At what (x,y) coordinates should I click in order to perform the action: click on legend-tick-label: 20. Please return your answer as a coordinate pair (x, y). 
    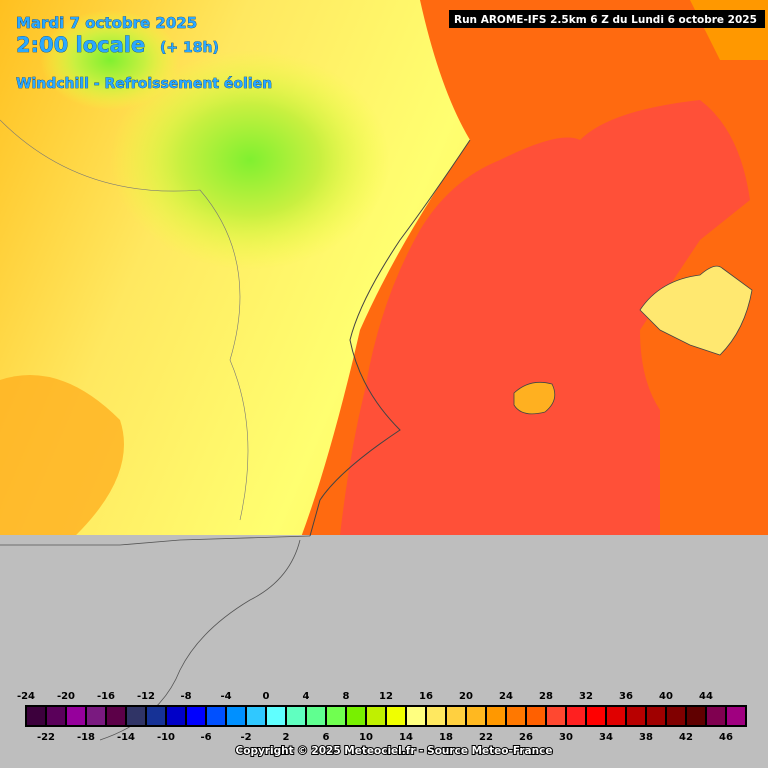
    Looking at the image, I should click on (466, 696).